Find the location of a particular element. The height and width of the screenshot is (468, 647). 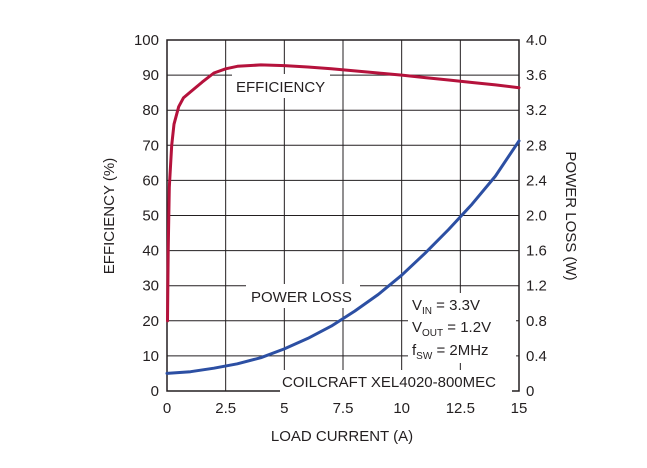

left-tick-label-4: 40 is located at coordinates (150, 251).